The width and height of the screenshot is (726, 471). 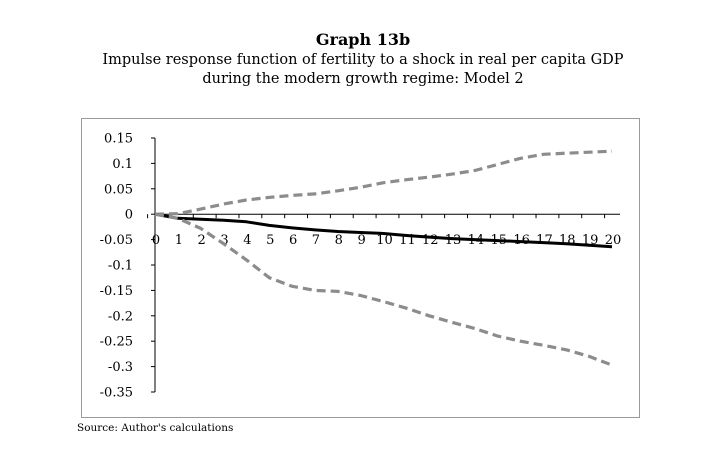 I want to click on x-tick-label: 4, so click(x=247, y=240).